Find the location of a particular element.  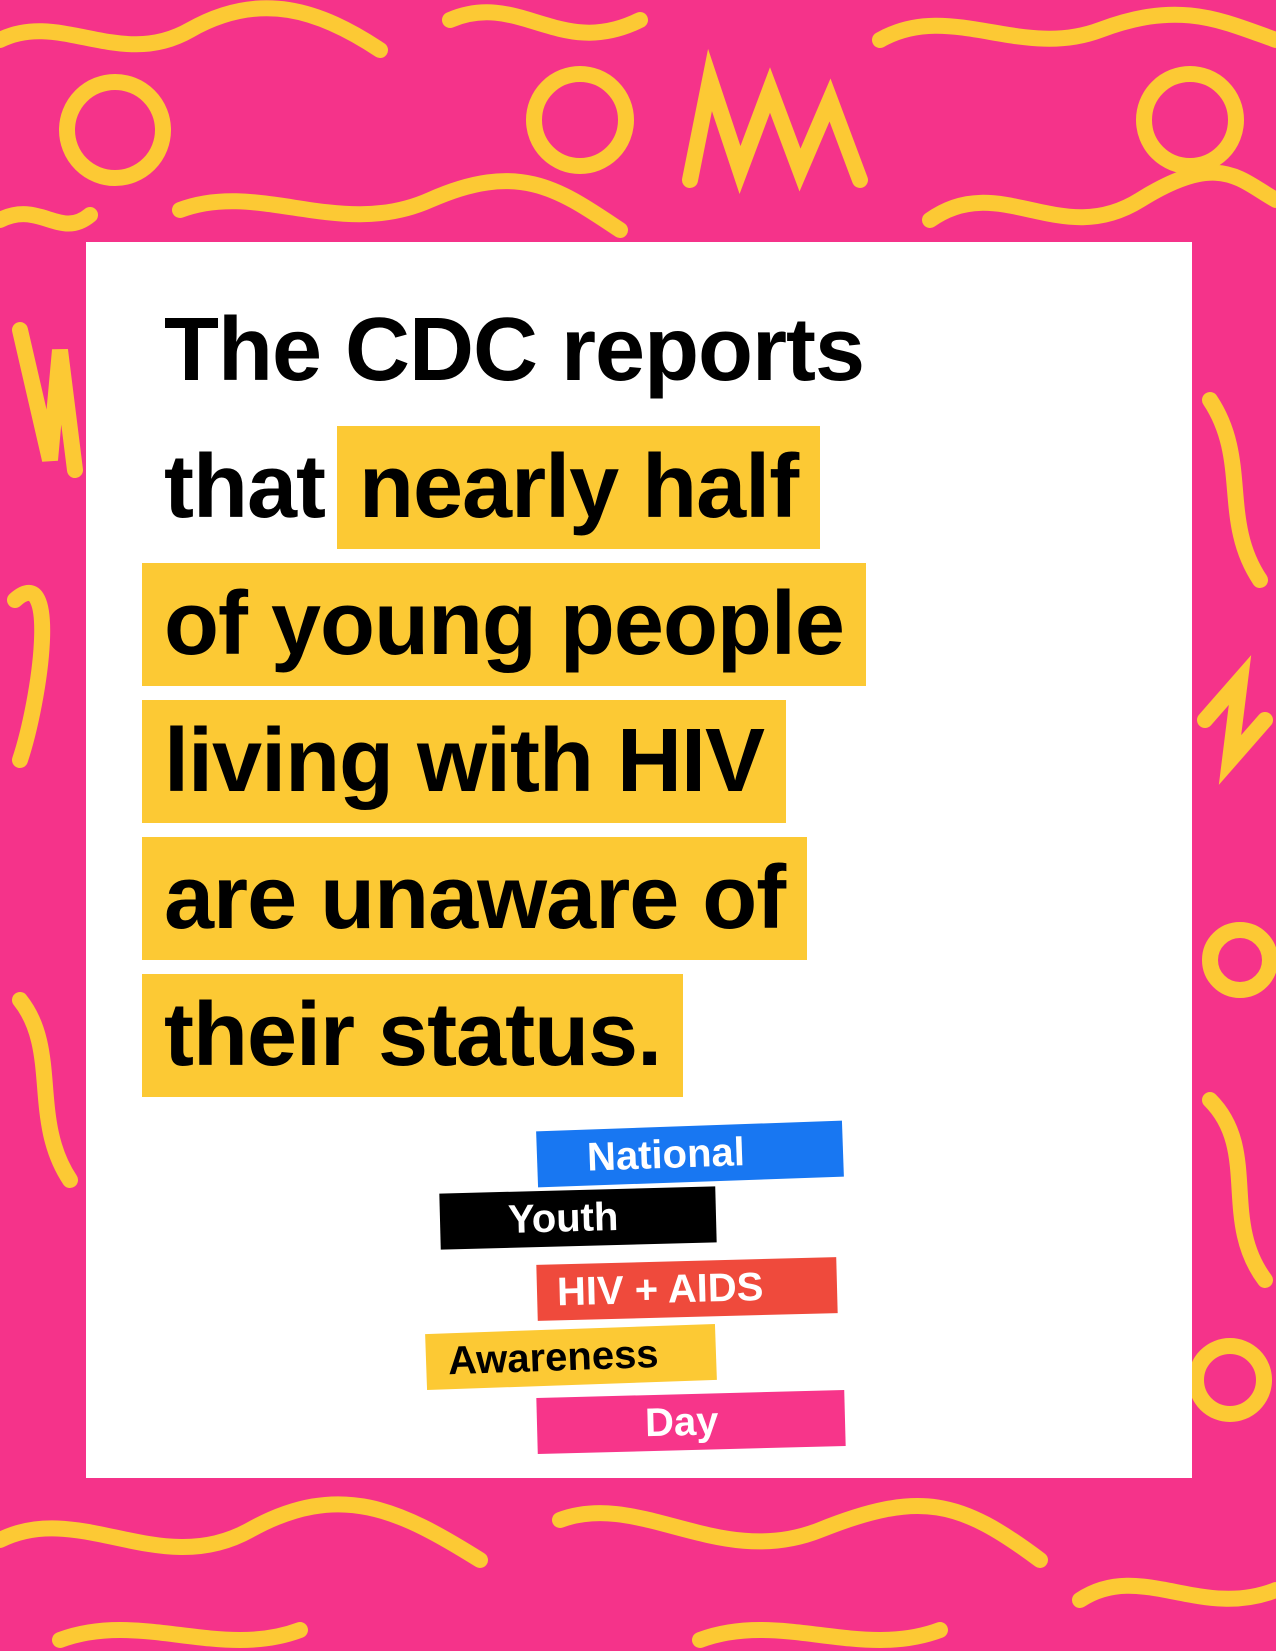

headline-text: The CDC reports is located at coordinates (514, 350).